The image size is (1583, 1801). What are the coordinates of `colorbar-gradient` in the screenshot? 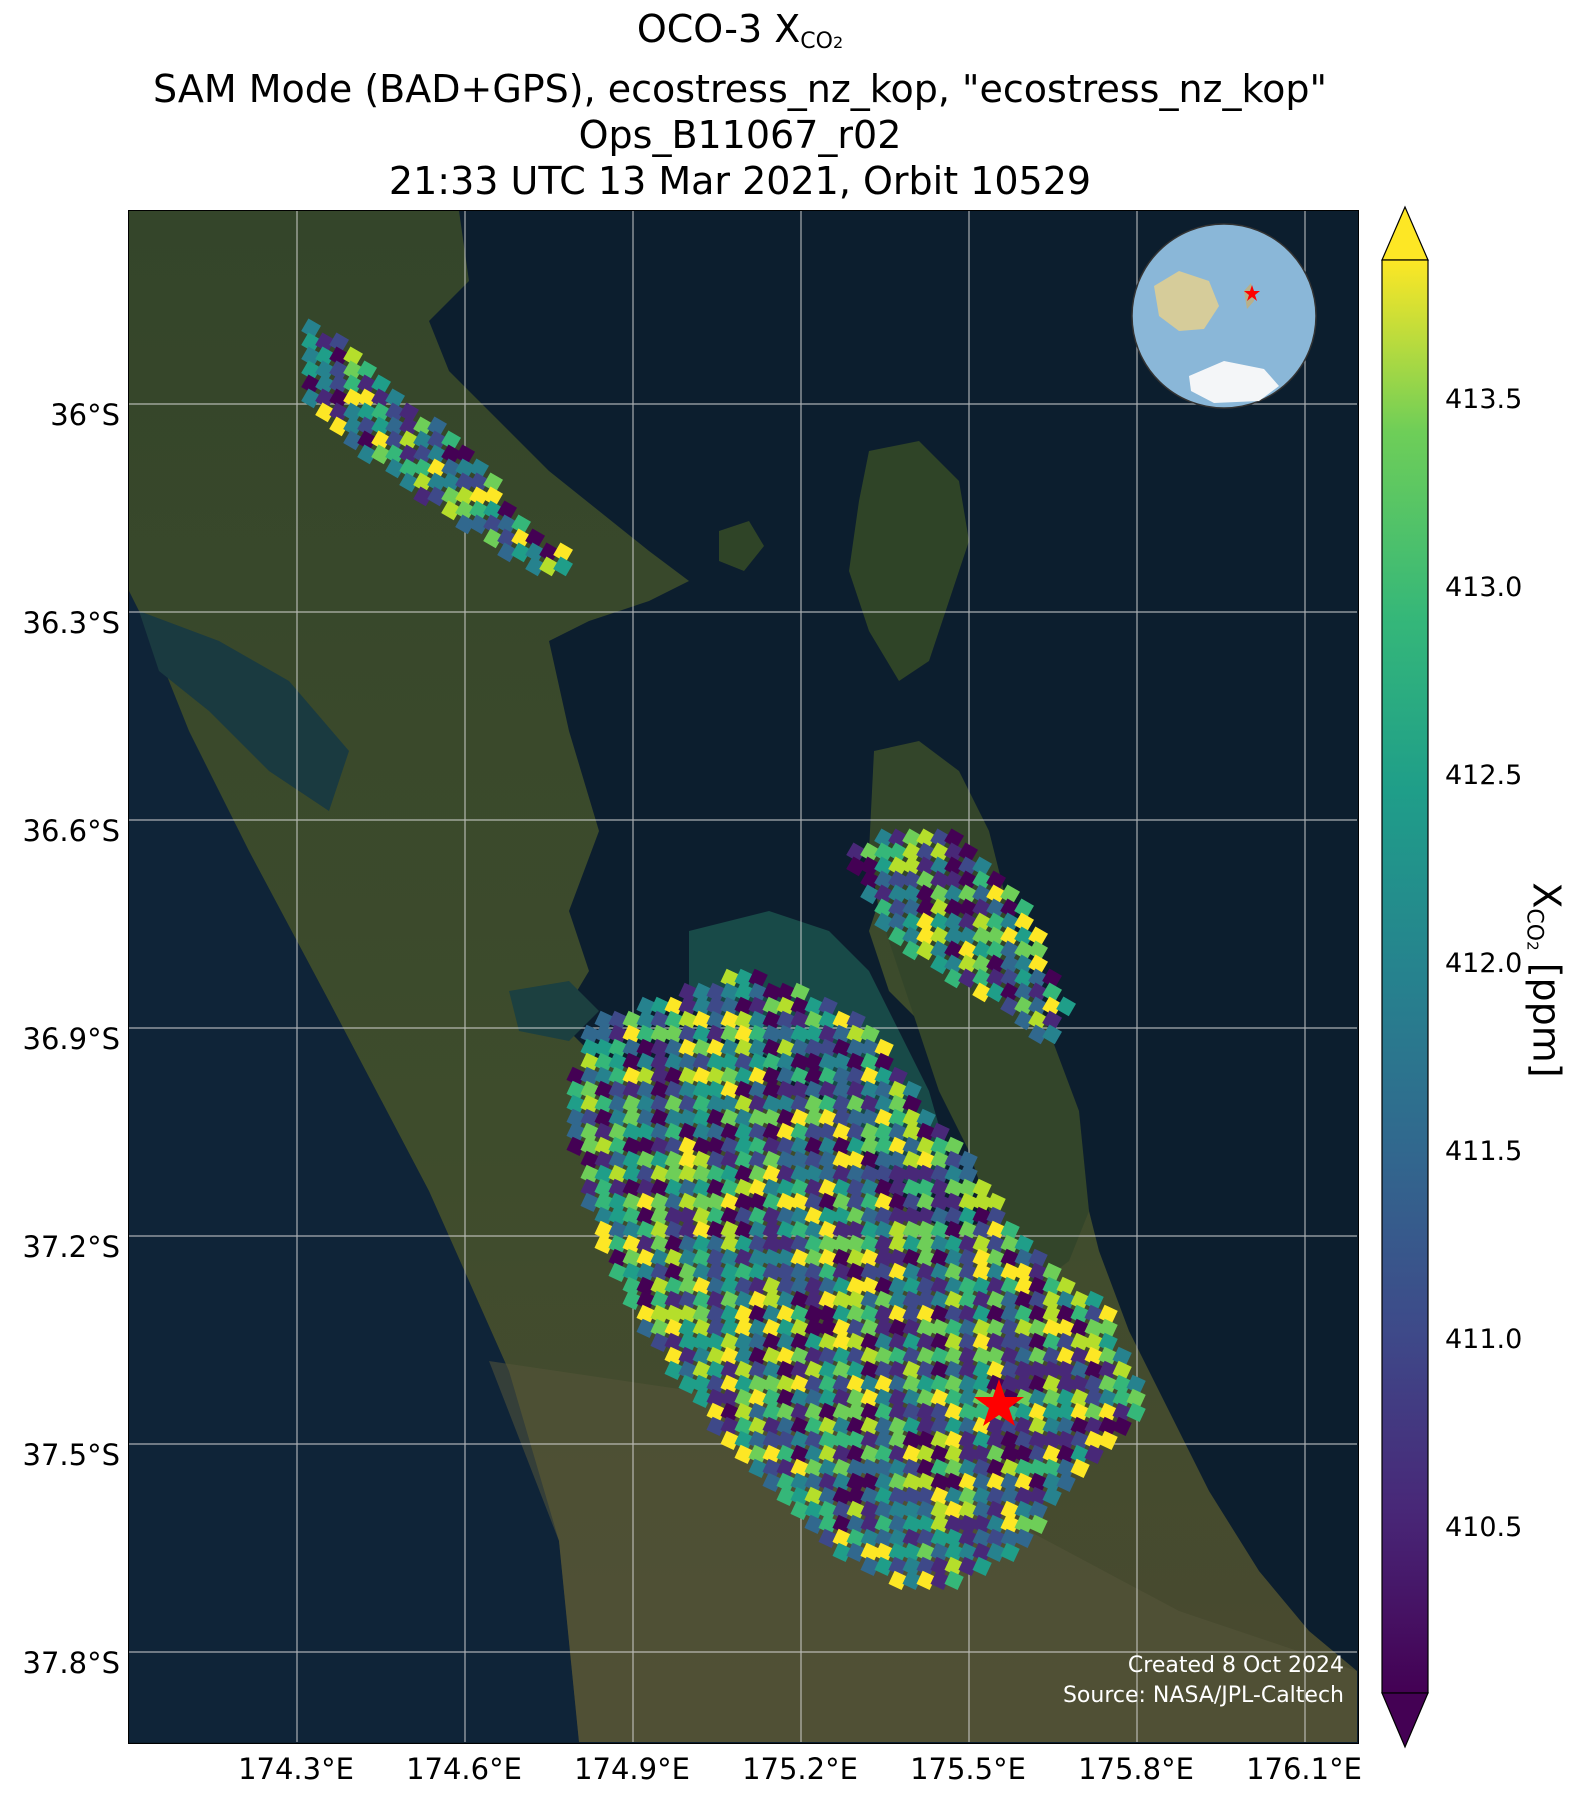 It's located at (1405, 976).